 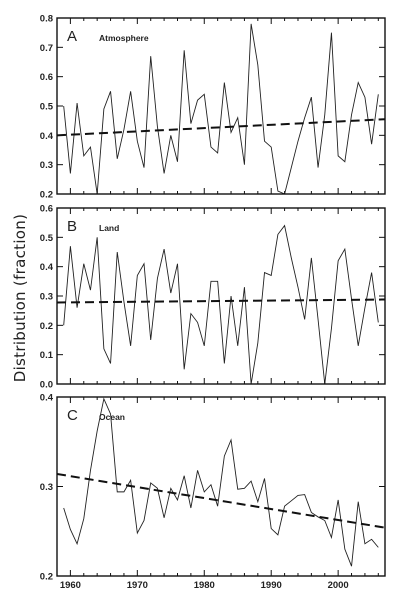 What do you see at coordinates (46, 19) in the screenshot?
I see `y-tick-label: 0.8` at bounding box center [46, 19].